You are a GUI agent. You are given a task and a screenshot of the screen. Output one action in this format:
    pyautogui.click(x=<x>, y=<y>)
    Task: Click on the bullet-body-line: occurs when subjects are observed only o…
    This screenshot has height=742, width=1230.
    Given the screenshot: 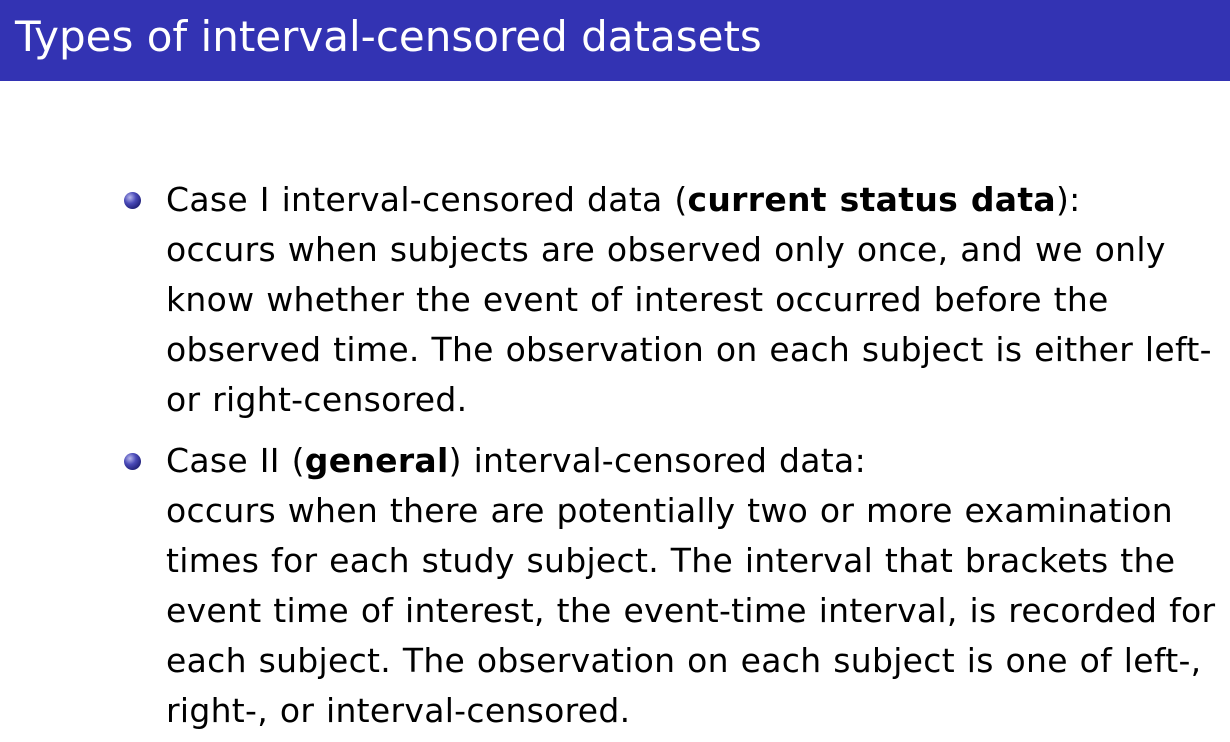 What is the action you would take?
    pyautogui.click(x=666, y=249)
    